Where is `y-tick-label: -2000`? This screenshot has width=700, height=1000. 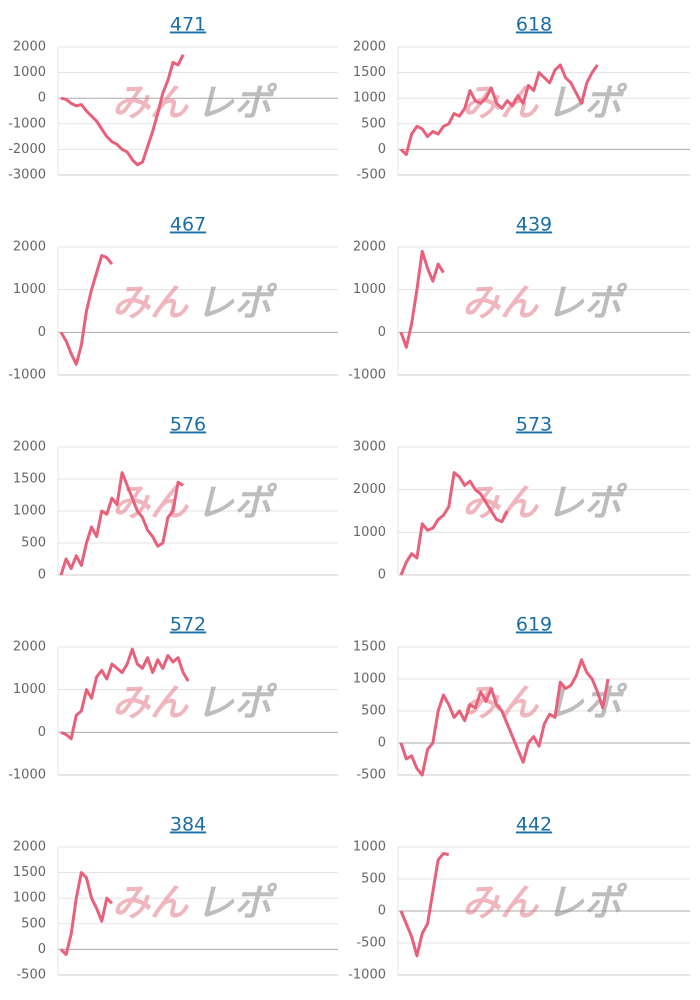
y-tick-label: -2000 is located at coordinates (27, 149).